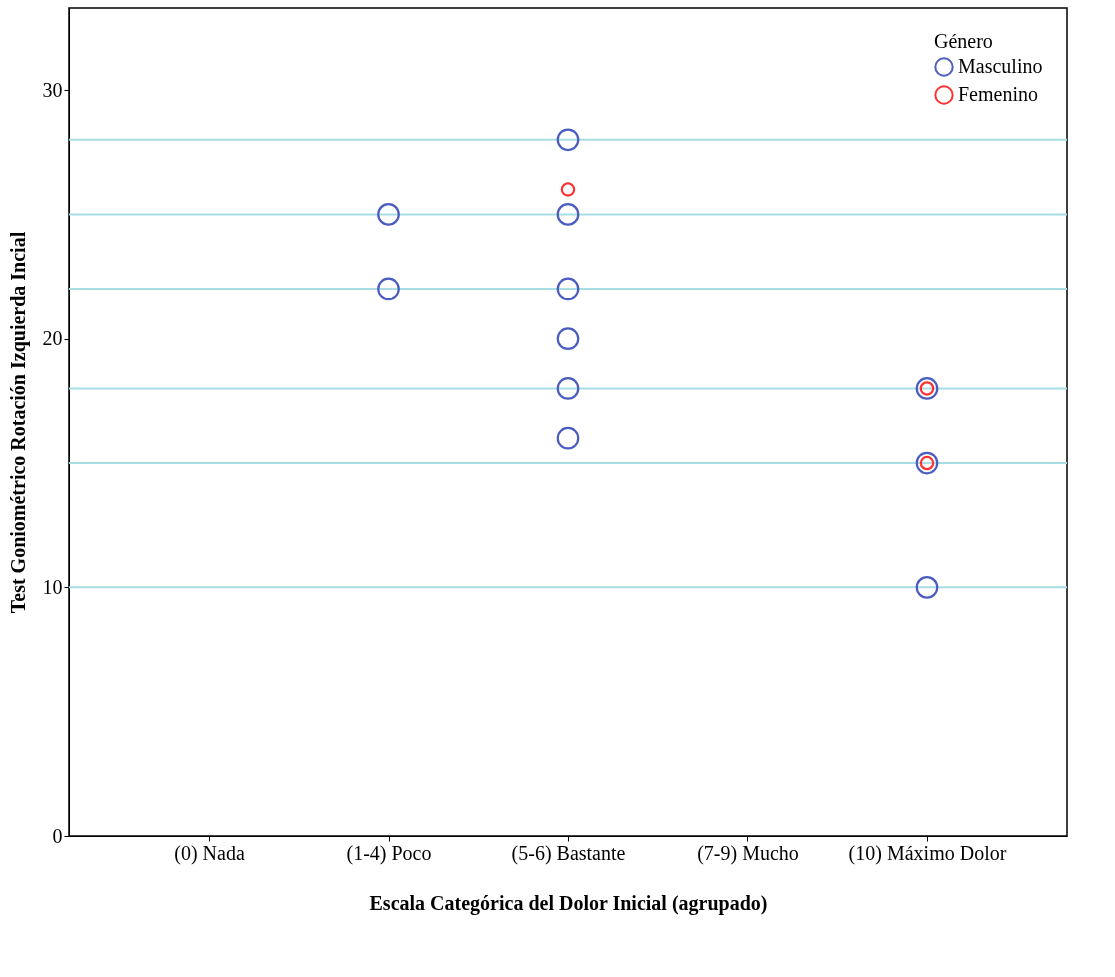 This screenshot has height=977, width=1115. What do you see at coordinates (1000, 66) in the screenshot?
I see `legend-label: Masculino` at bounding box center [1000, 66].